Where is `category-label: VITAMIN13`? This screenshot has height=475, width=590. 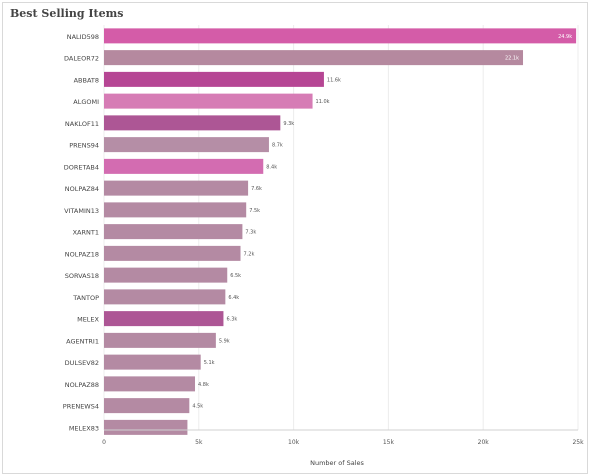
category-label: VITAMIN13 is located at coordinates (81, 211).